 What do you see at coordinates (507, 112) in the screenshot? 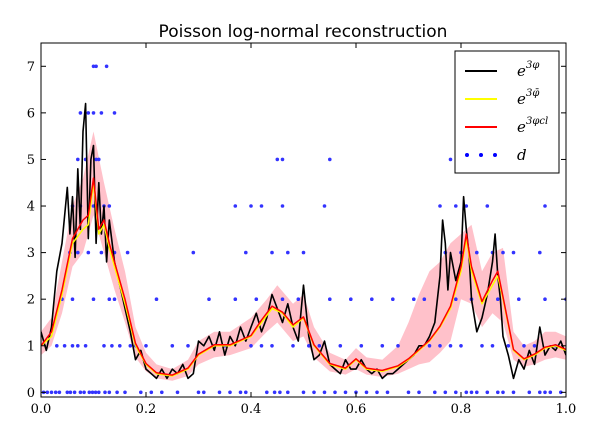
I see `legend-box` at bounding box center [507, 112].